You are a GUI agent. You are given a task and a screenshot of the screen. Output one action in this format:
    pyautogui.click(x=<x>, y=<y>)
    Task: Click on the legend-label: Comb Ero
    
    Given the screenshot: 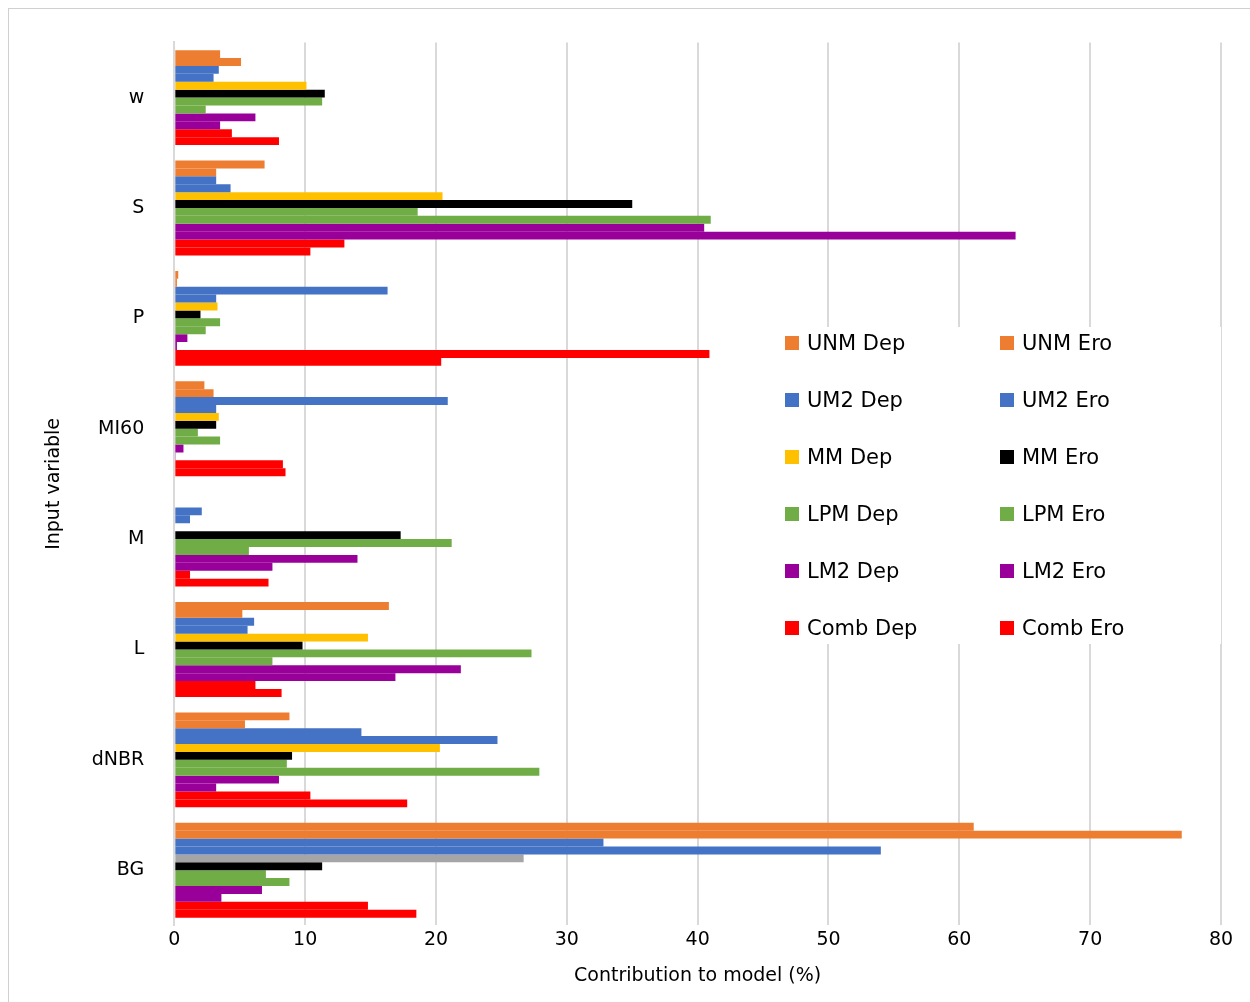 What is the action you would take?
    pyautogui.click(x=1073, y=628)
    